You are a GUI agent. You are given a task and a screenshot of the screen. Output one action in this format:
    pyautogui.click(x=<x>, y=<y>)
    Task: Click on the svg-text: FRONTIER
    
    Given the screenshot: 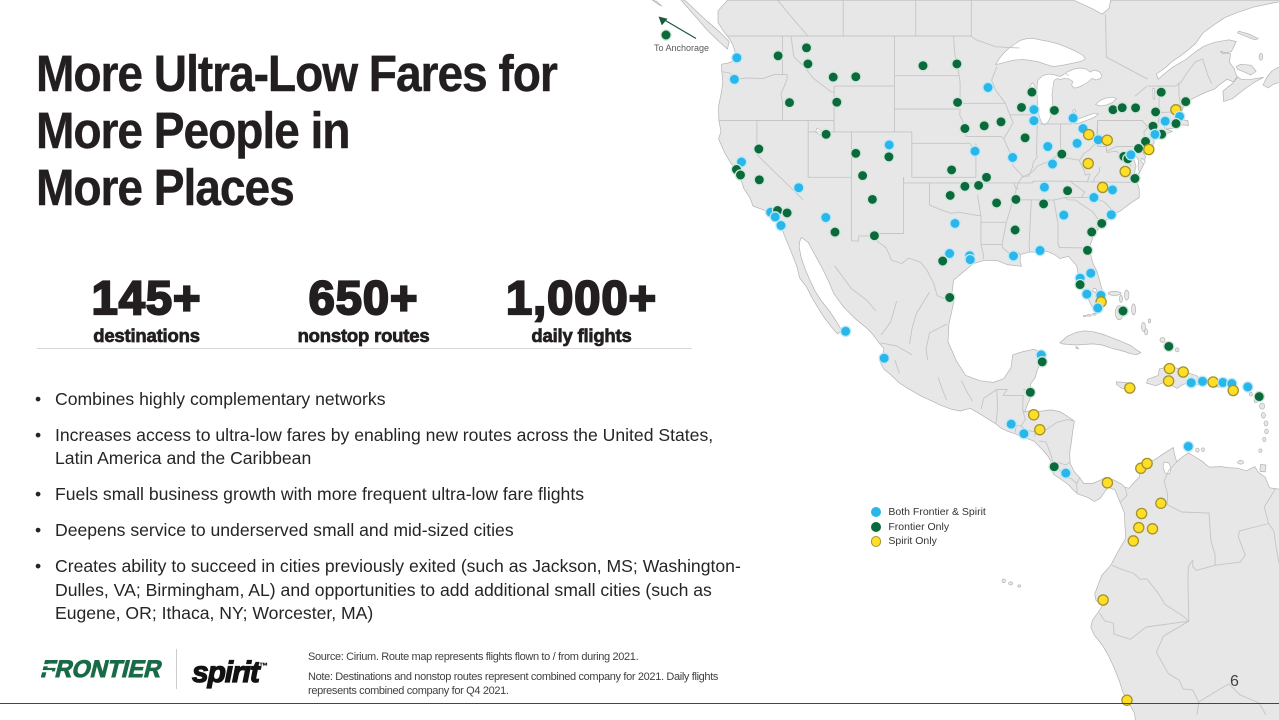 What is the action you would take?
    pyautogui.click(x=102, y=668)
    